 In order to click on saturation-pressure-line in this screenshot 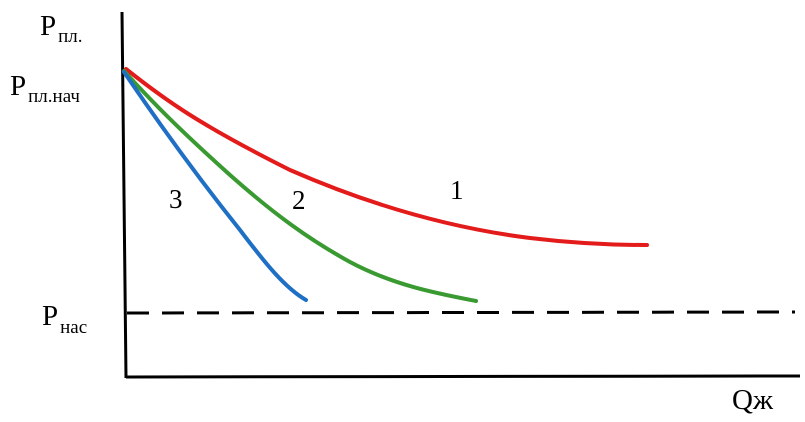, I will do `click(461, 312)`.